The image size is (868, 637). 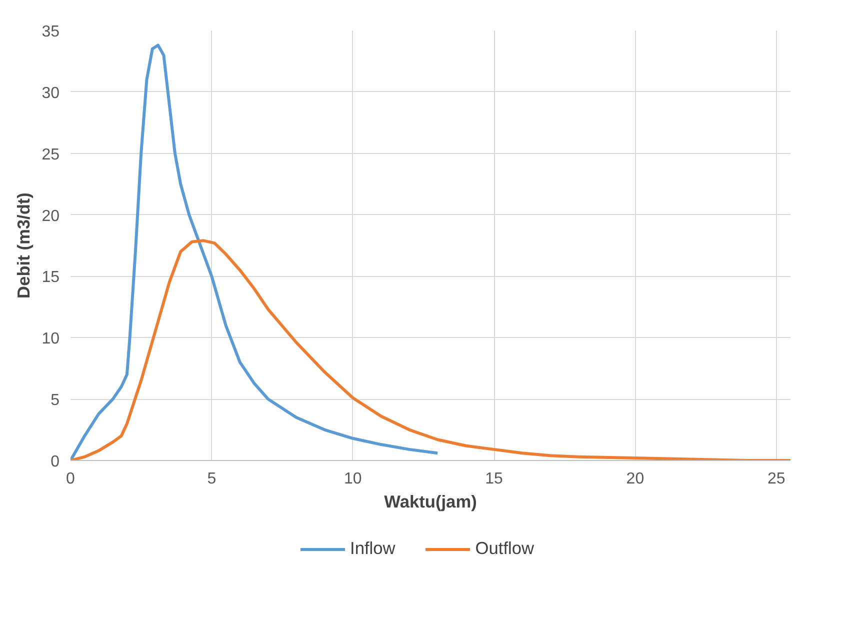 What do you see at coordinates (504, 548) in the screenshot?
I see `legend-label: Outflow` at bounding box center [504, 548].